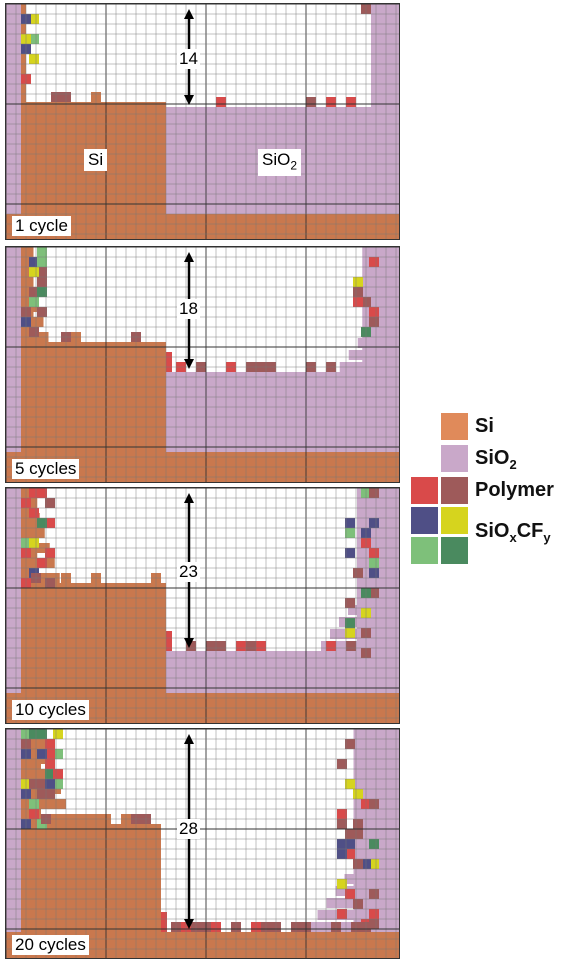 The height and width of the screenshot is (961, 575). What do you see at coordinates (276, 159) in the screenshot?
I see `sio2-label-base: SiO` at bounding box center [276, 159].